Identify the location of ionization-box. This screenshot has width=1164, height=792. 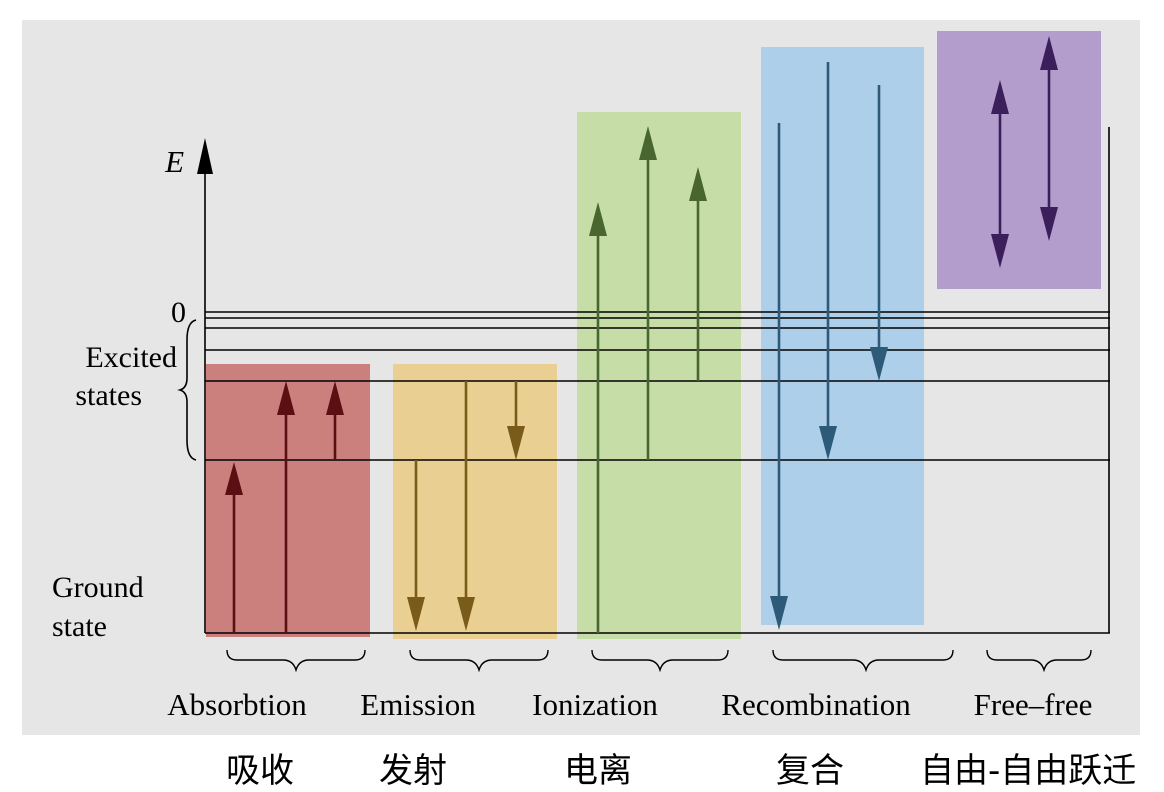
(659, 375).